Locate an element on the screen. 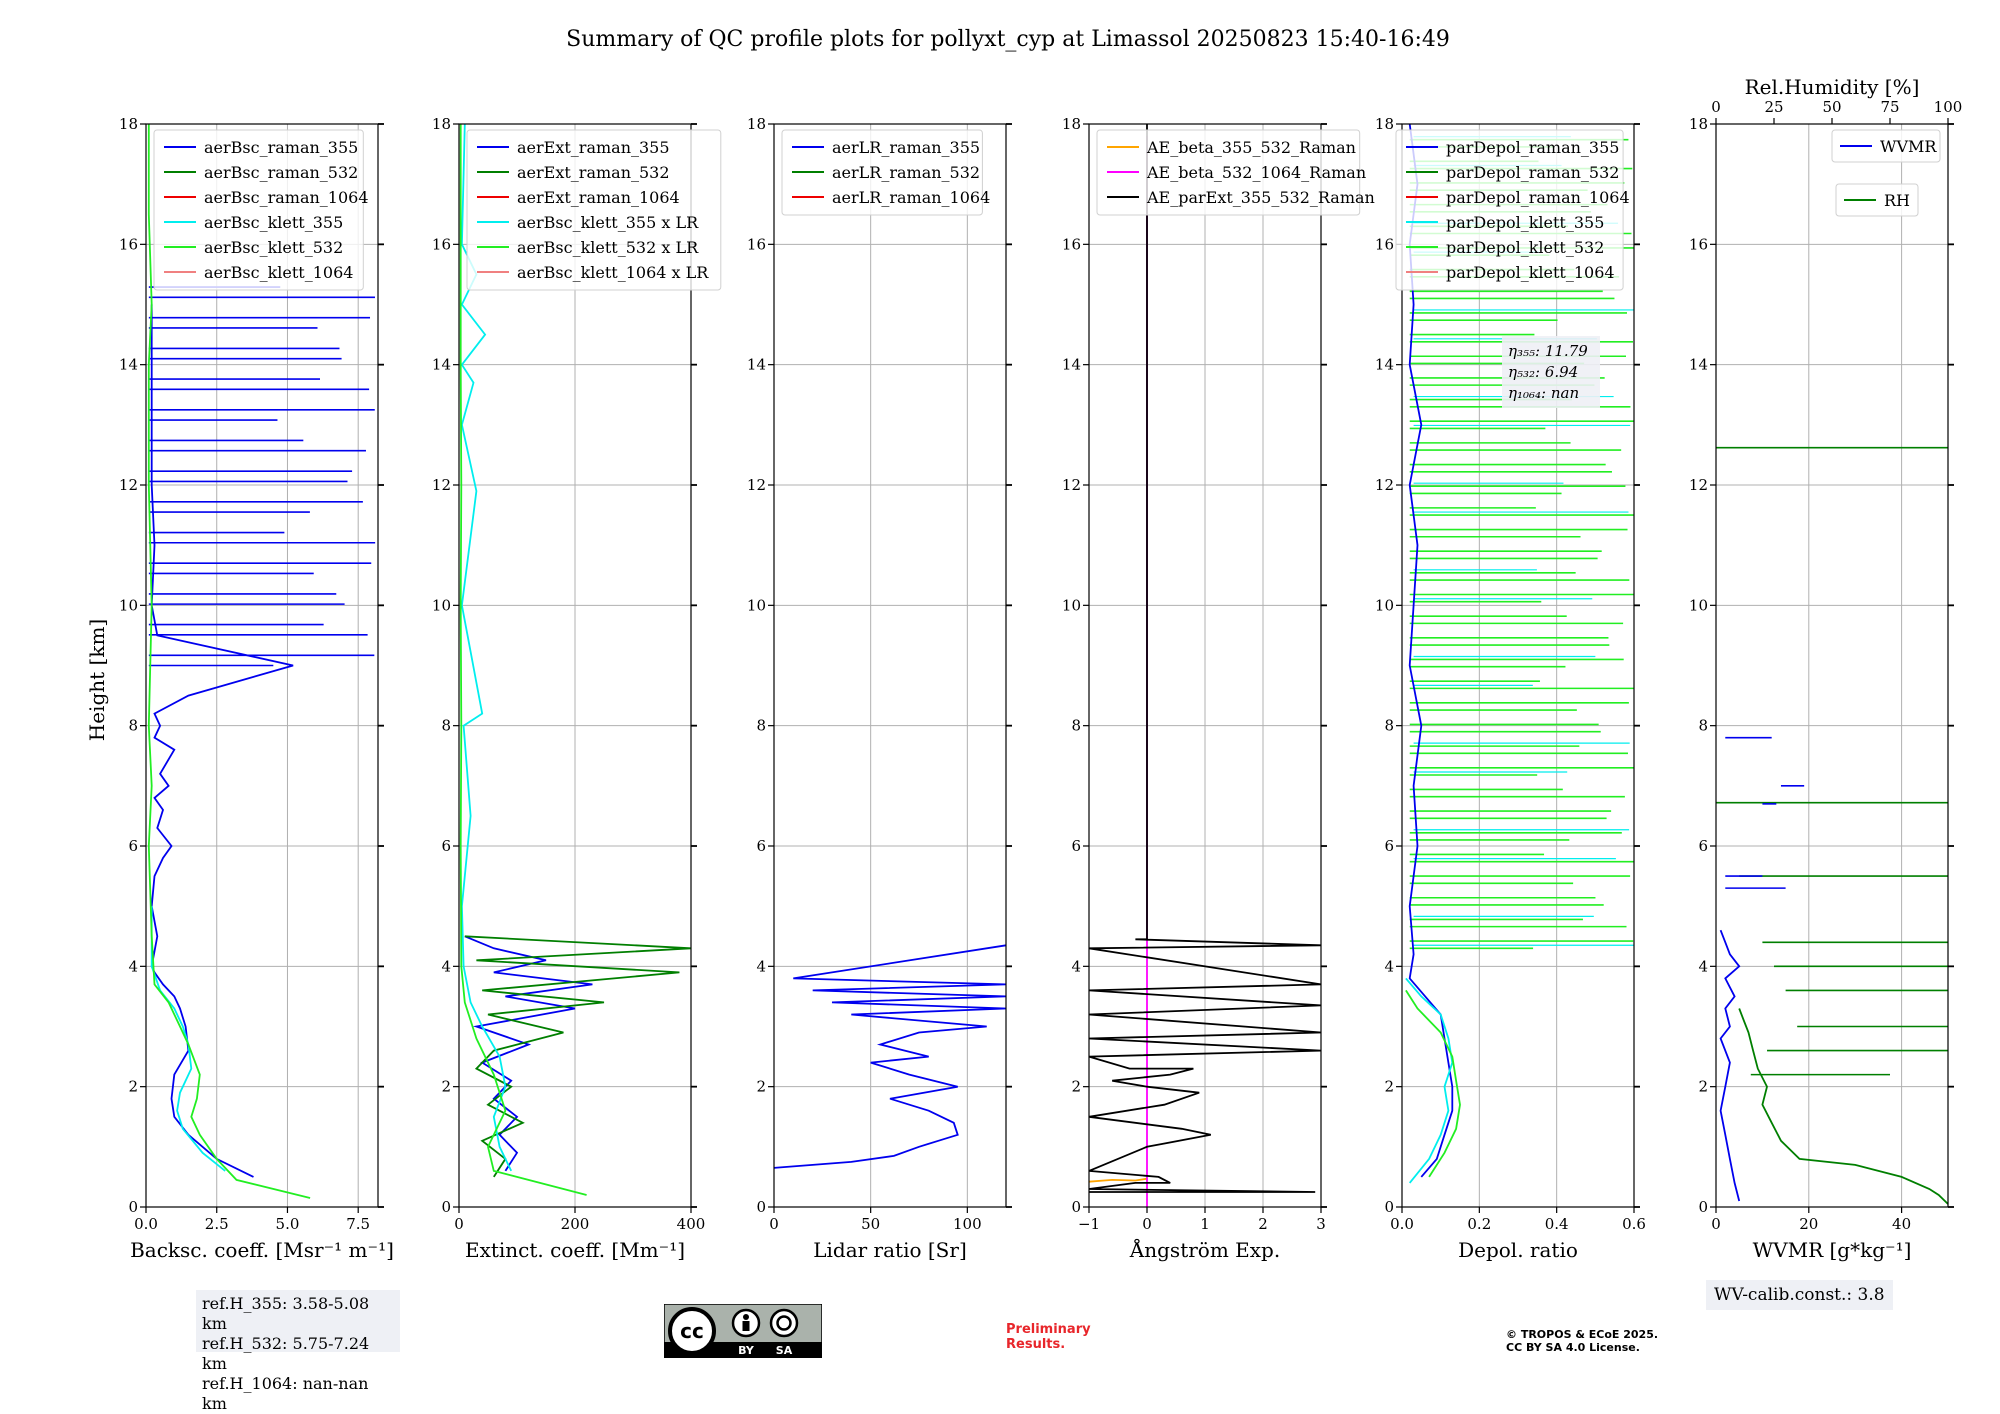 The width and height of the screenshot is (2000, 1414). legend-label: parDepol_klett_355 is located at coordinates (1525, 222).